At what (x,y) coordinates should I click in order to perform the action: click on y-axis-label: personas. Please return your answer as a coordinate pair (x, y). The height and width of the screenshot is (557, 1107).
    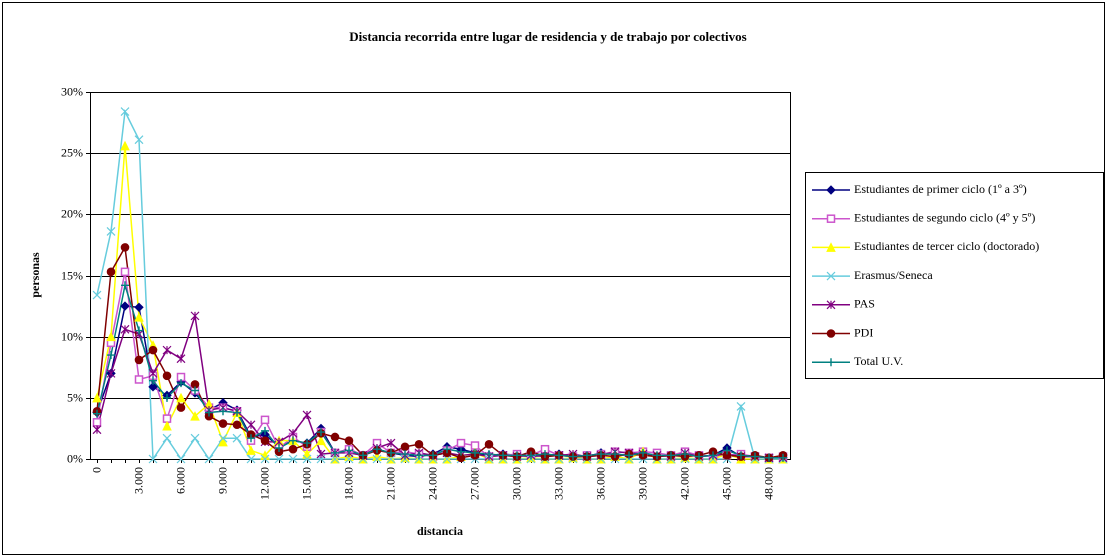
    Looking at the image, I should click on (35, 275).